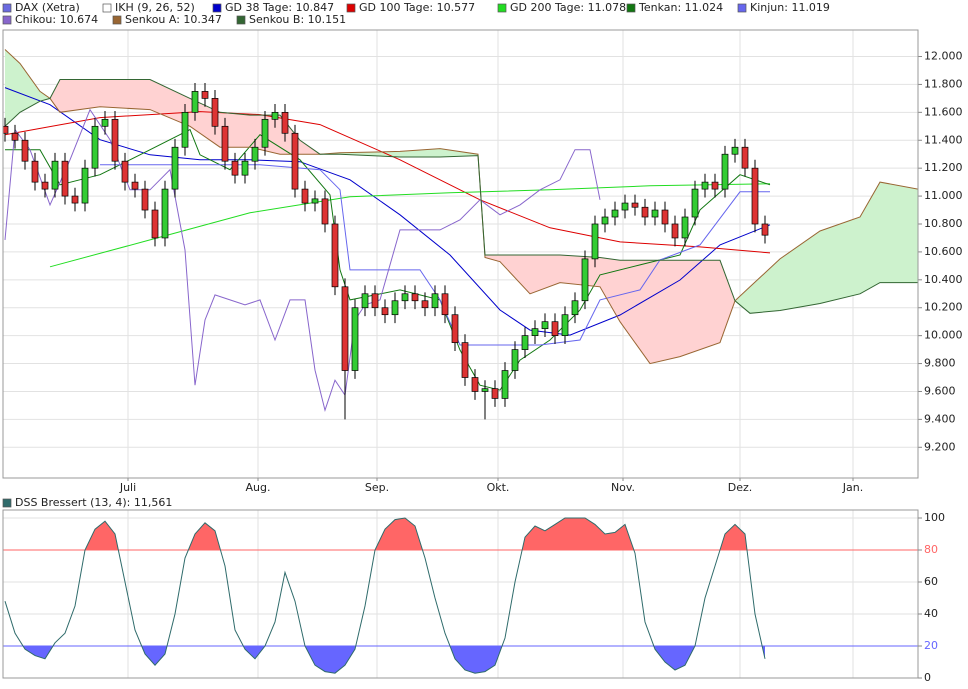 This screenshot has width=968, height=689. What do you see at coordinates (943, 83) in the screenshot?
I see `y-tick-label: 11.800` at bounding box center [943, 83].